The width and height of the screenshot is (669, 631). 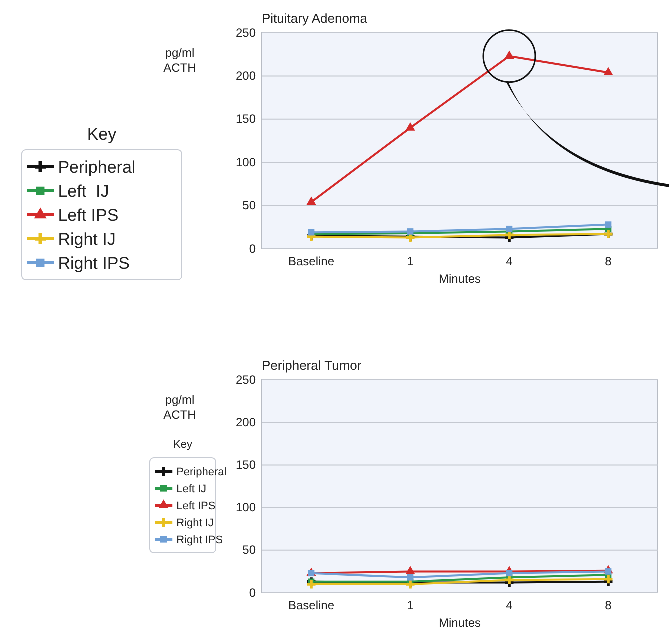 What do you see at coordinates (312, 365) in the screenshot?
I see `chart-title: Peripheral Tumor` at bounding box center [312, 365].